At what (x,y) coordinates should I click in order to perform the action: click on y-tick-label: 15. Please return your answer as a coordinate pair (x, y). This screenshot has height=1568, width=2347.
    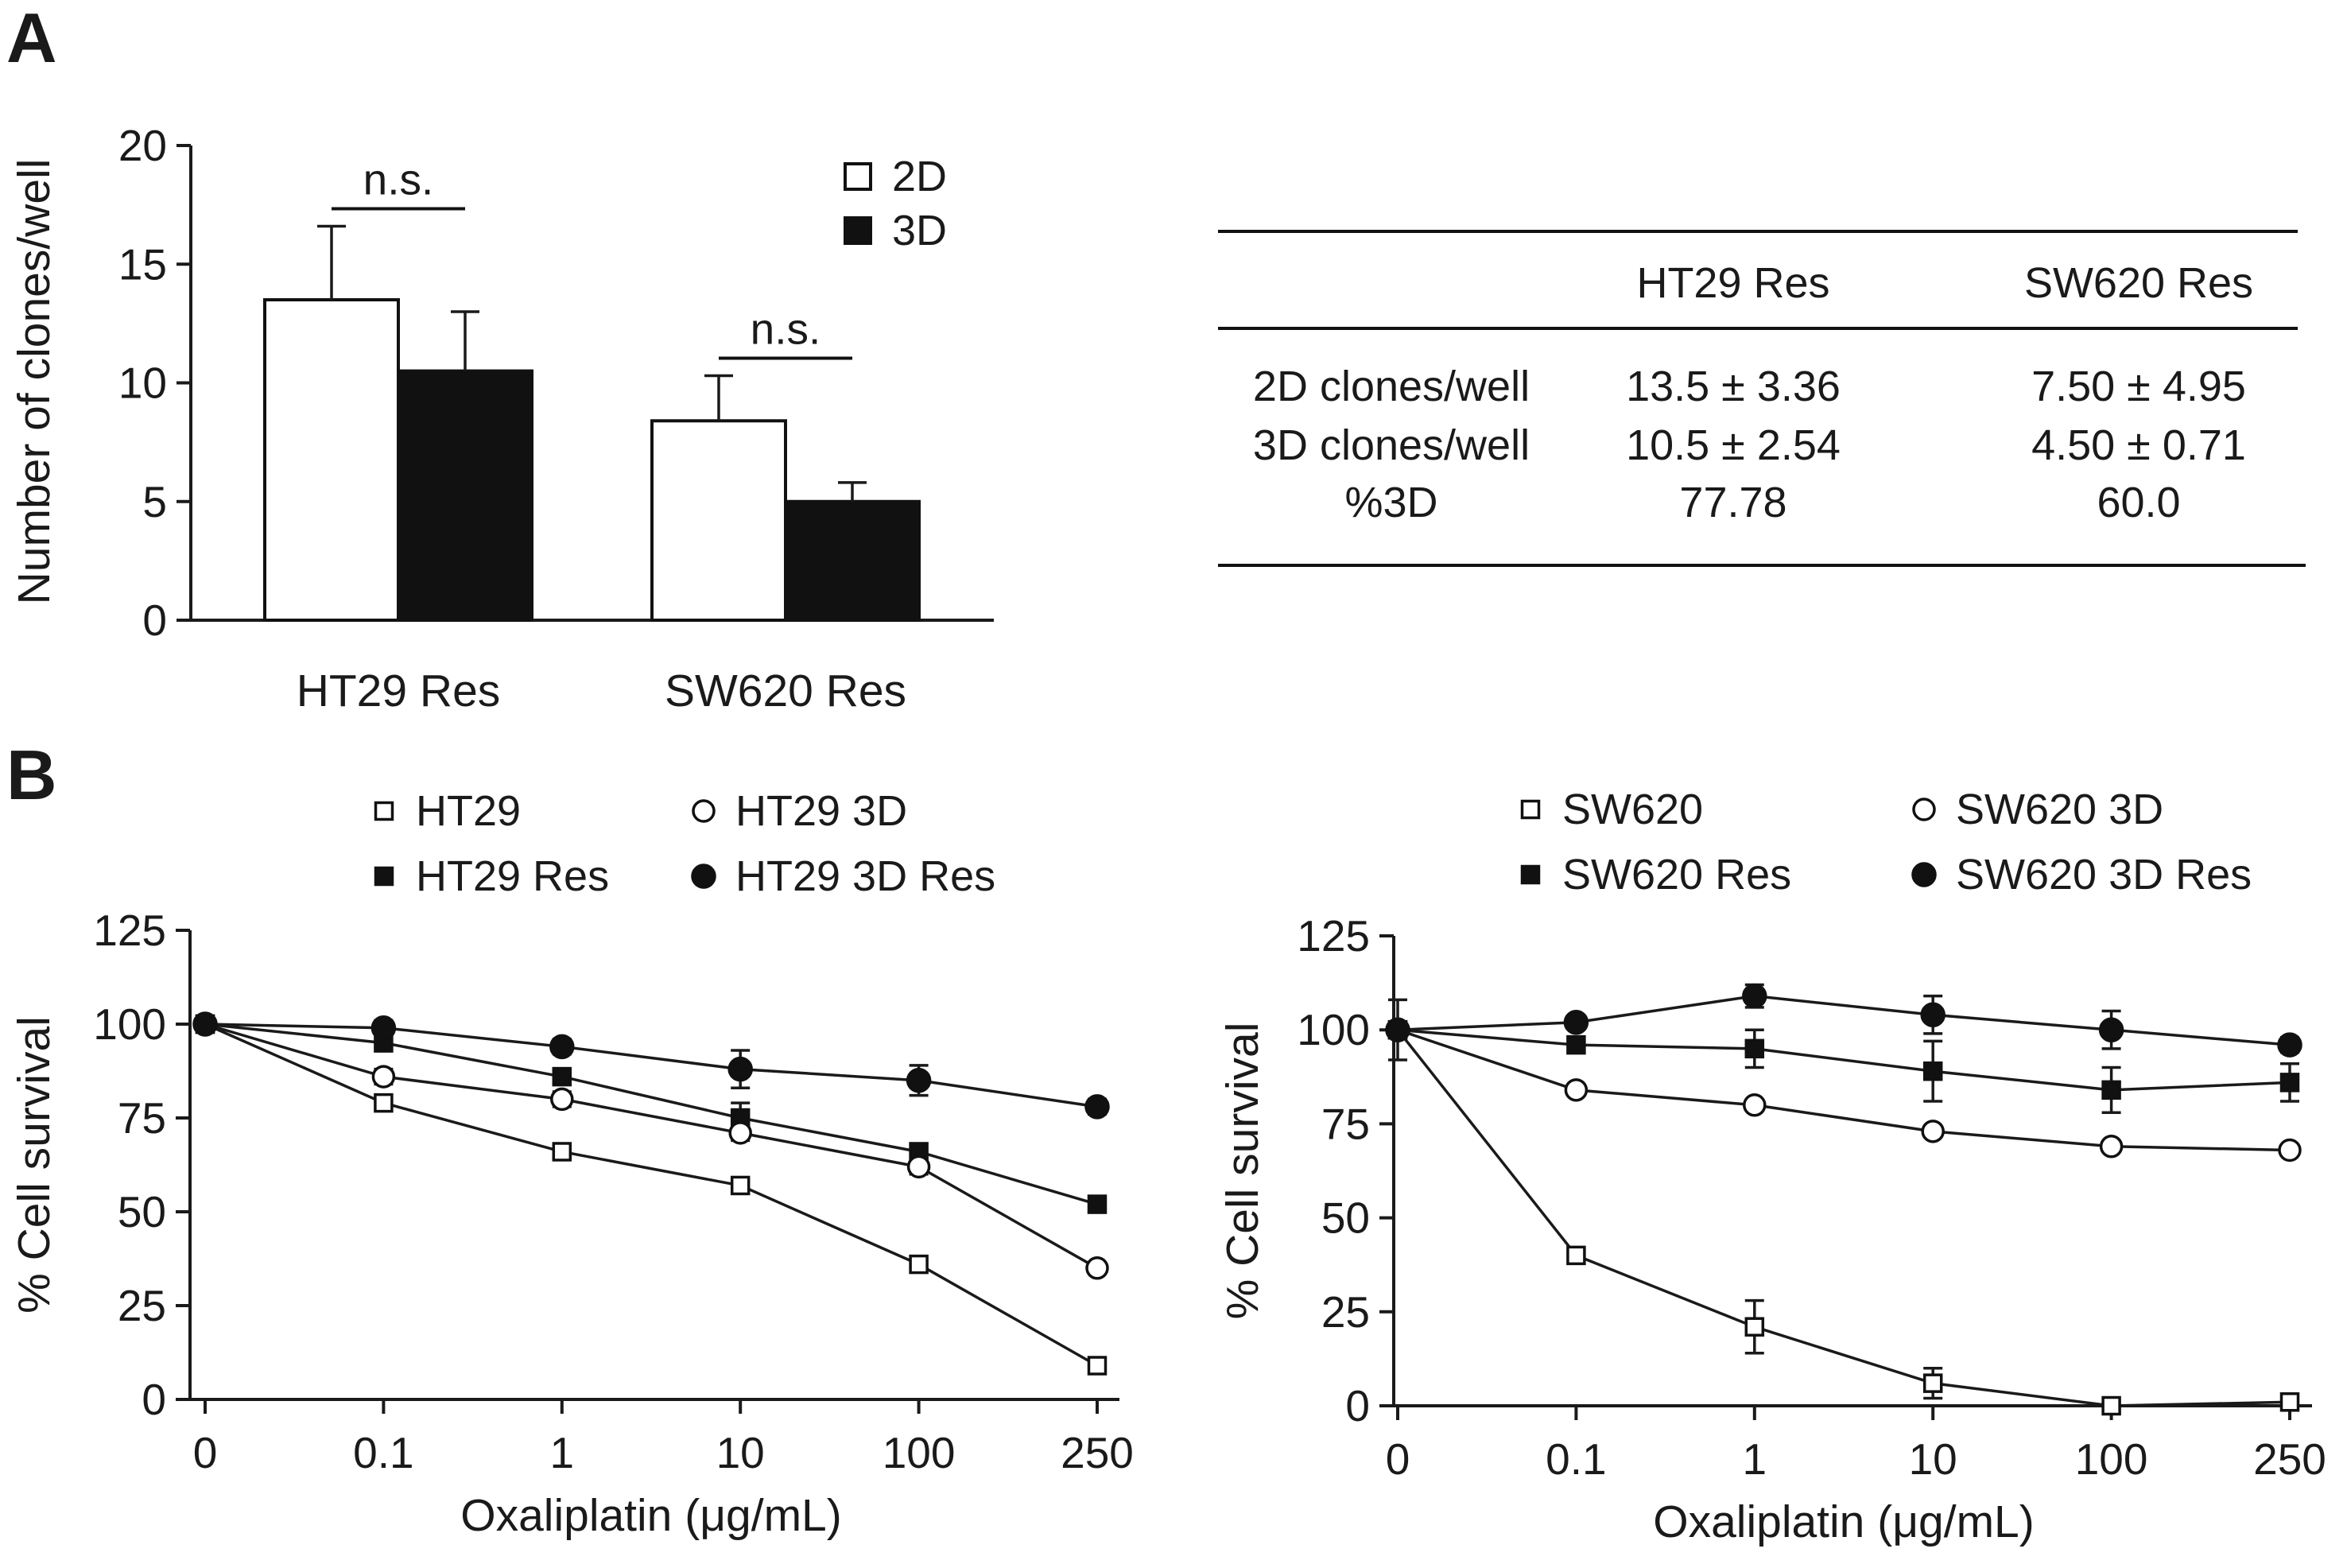
    Looking at the image, I should click on (142, 264).